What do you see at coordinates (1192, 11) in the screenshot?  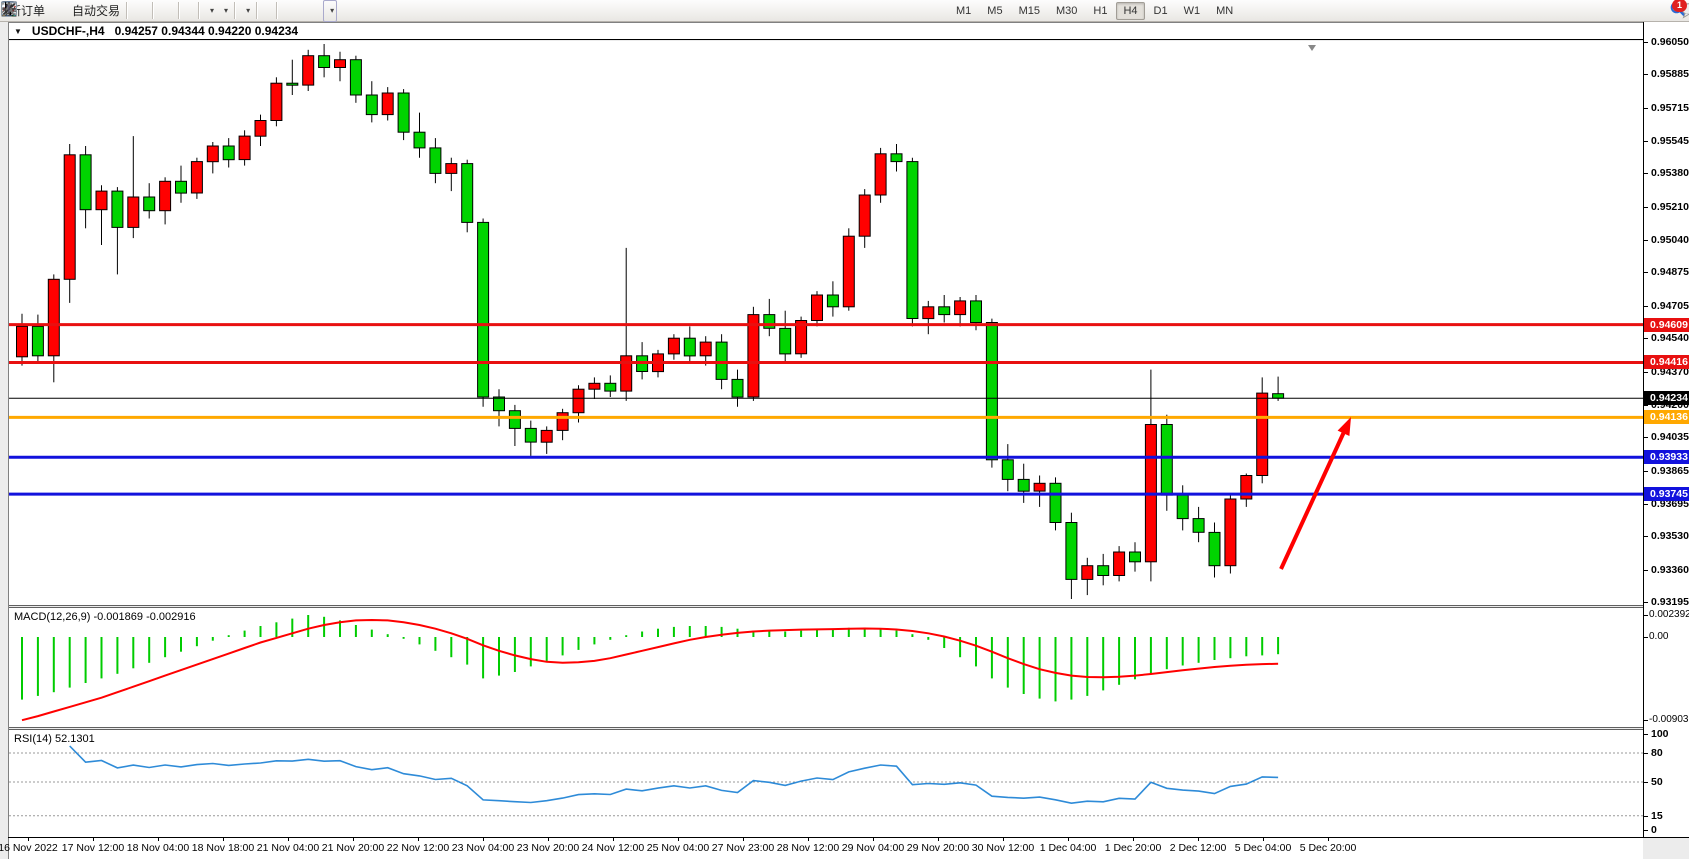 I see `timeframe-button-w1: W1` at bounding box center [1192, 11].